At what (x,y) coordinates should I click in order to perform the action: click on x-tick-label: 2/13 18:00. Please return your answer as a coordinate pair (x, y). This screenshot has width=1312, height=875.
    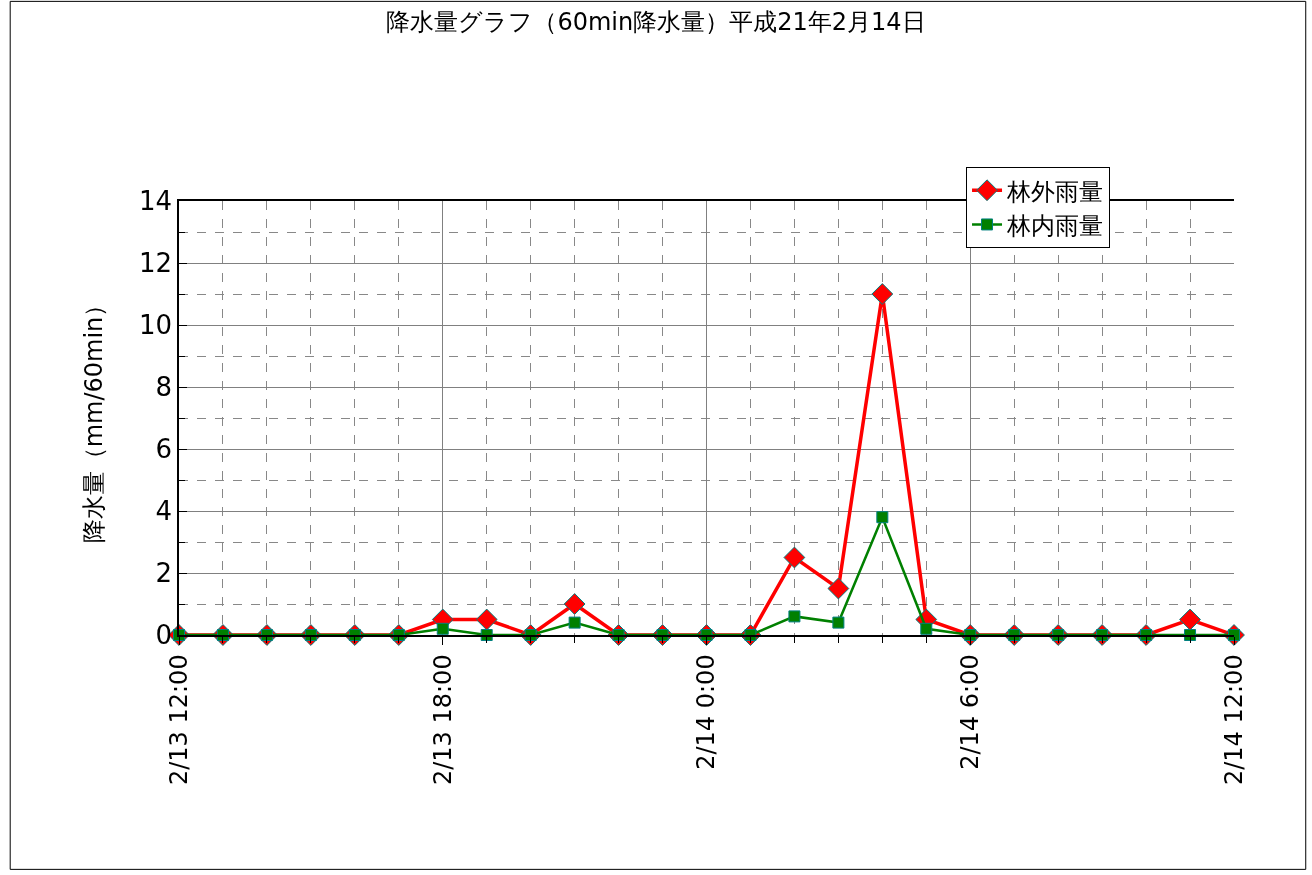
    Looking at the image, I should click on (442, 720).